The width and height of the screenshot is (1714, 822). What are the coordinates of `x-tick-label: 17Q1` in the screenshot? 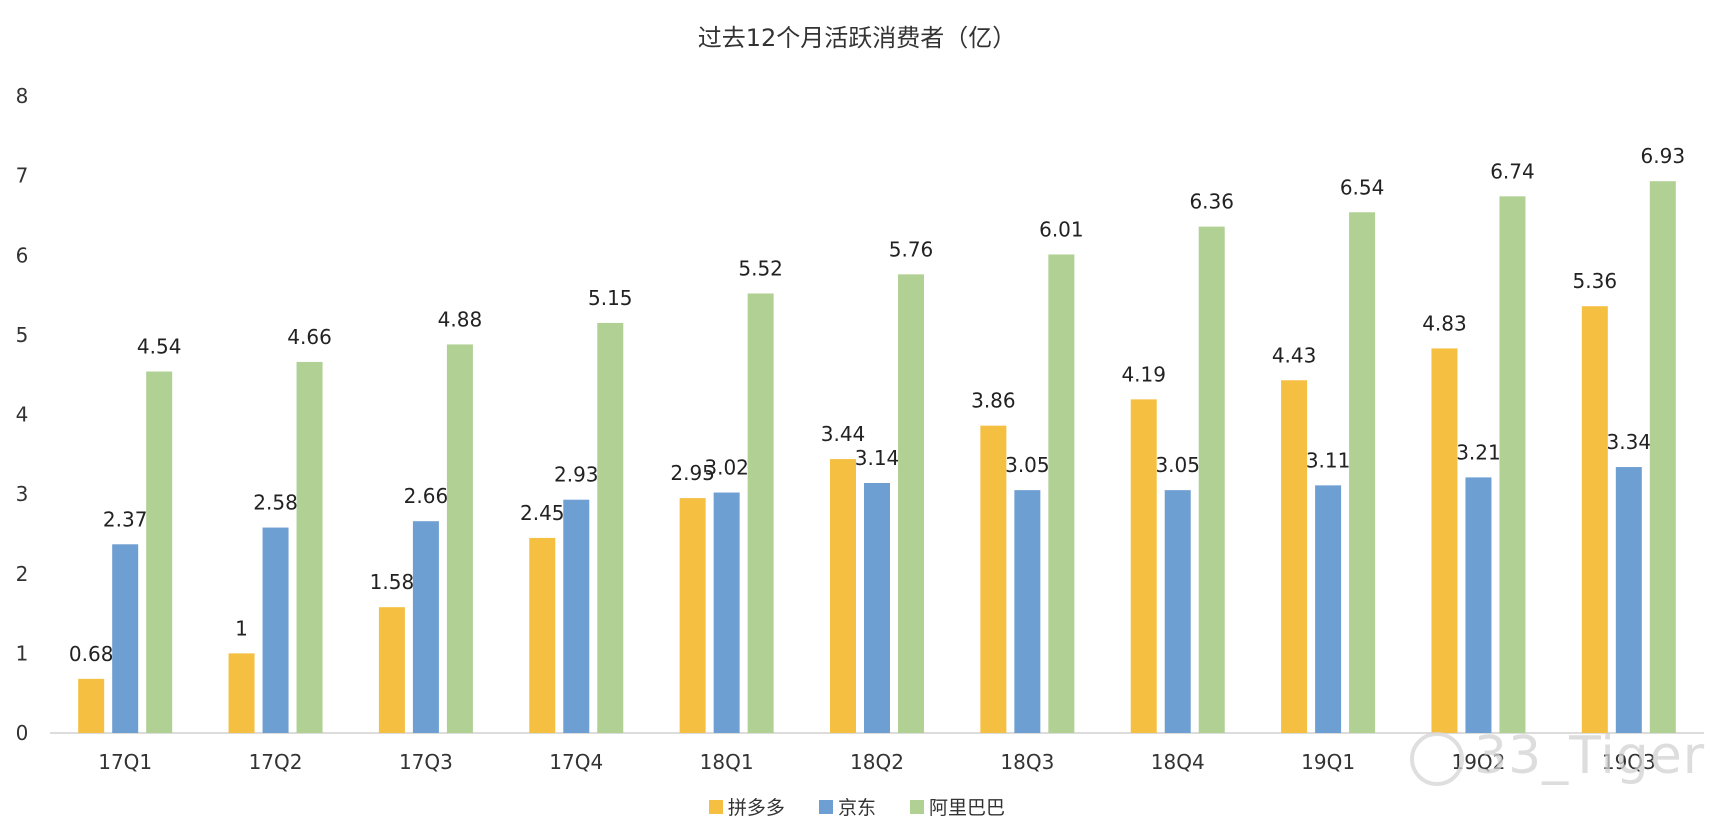 It's located at (125, 762).